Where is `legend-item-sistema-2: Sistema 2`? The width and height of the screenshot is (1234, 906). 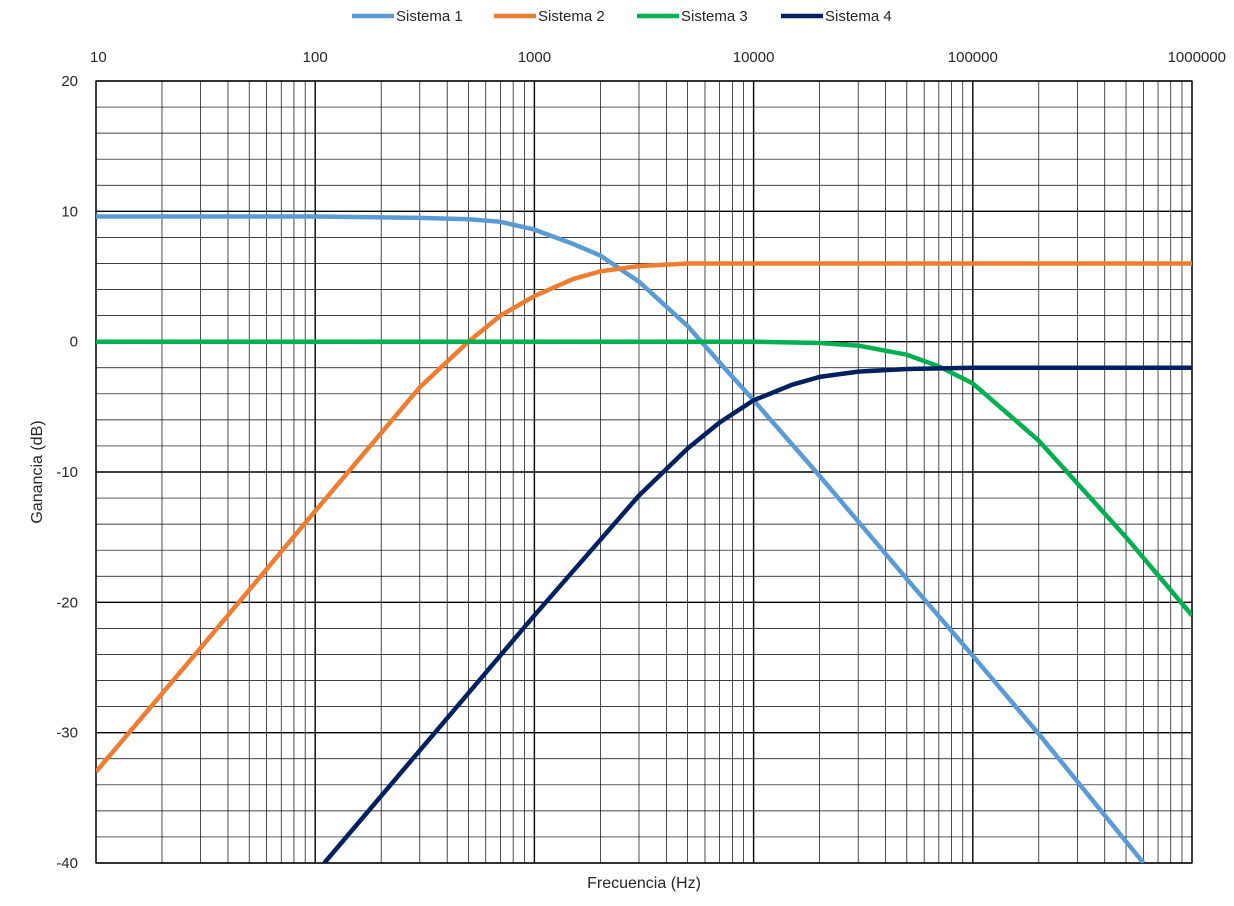 legend-item-sistema-2: Sistema 2 is located at coordinates (549, 16).